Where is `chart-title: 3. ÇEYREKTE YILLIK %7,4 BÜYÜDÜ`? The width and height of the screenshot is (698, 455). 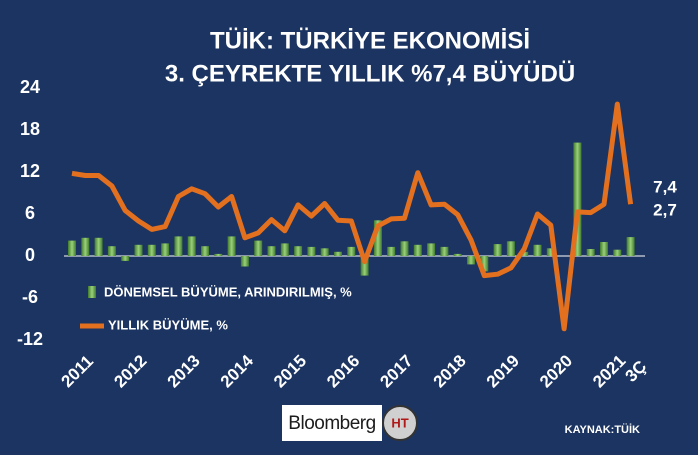
chart-title: 3. ÇEYREKTE YILLIK %7,4 BÜYÜDÜ is located at coordinates (370, 73).